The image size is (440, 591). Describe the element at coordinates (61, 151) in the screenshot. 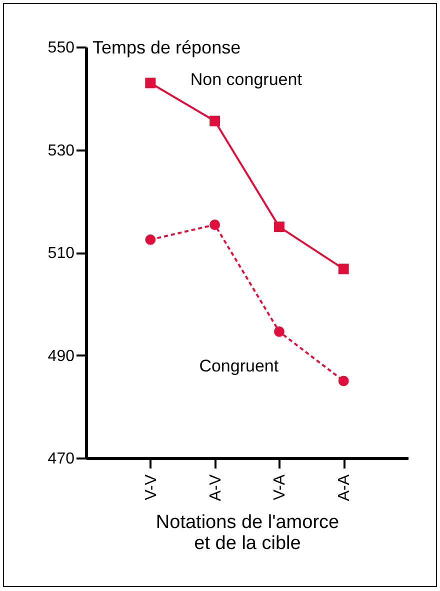

I see `y-tick-label: 530` at that location.